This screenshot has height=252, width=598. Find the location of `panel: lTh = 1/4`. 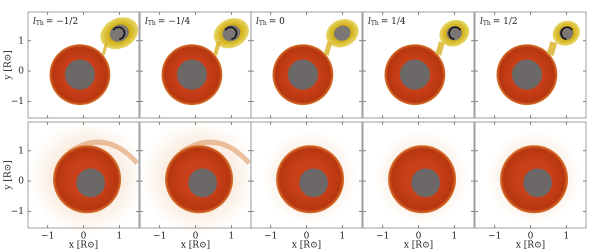

panel: lTh = 1/4 is located at coordinates (418, 65).